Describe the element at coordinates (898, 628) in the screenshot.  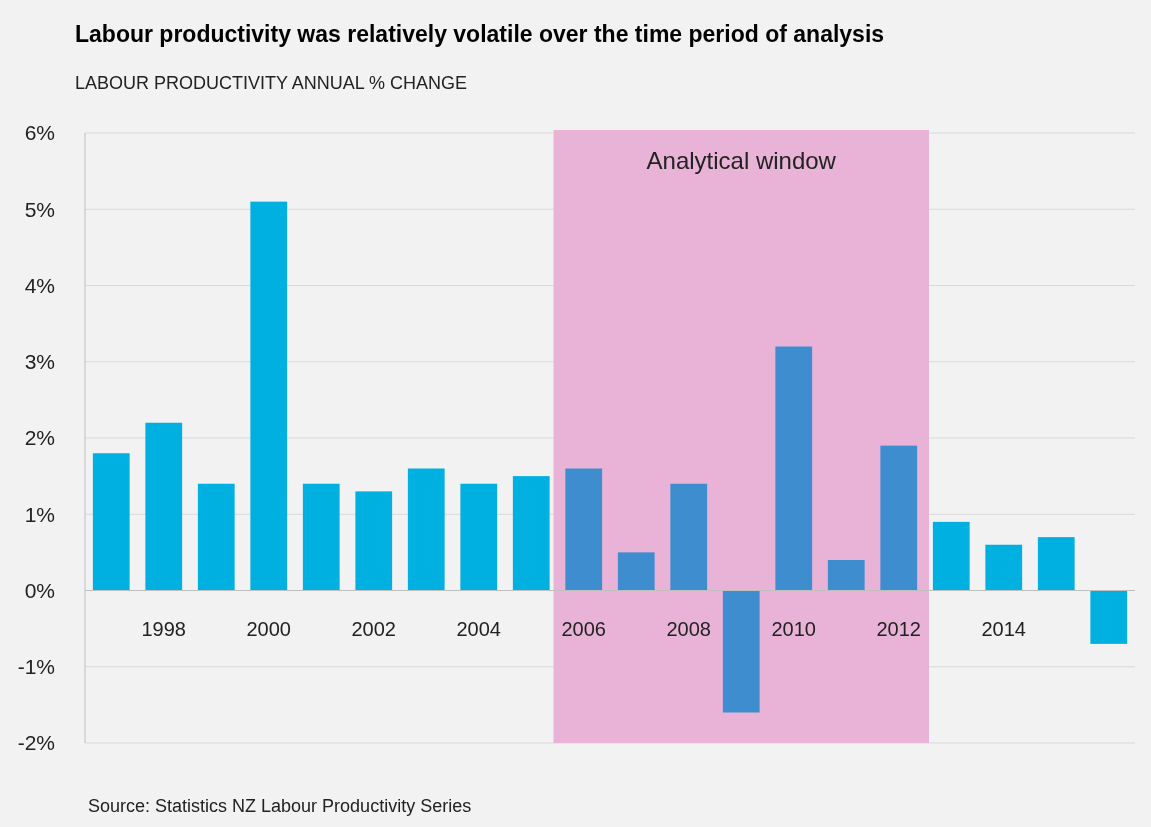
I see `x-tick-label: 2012` at that location.